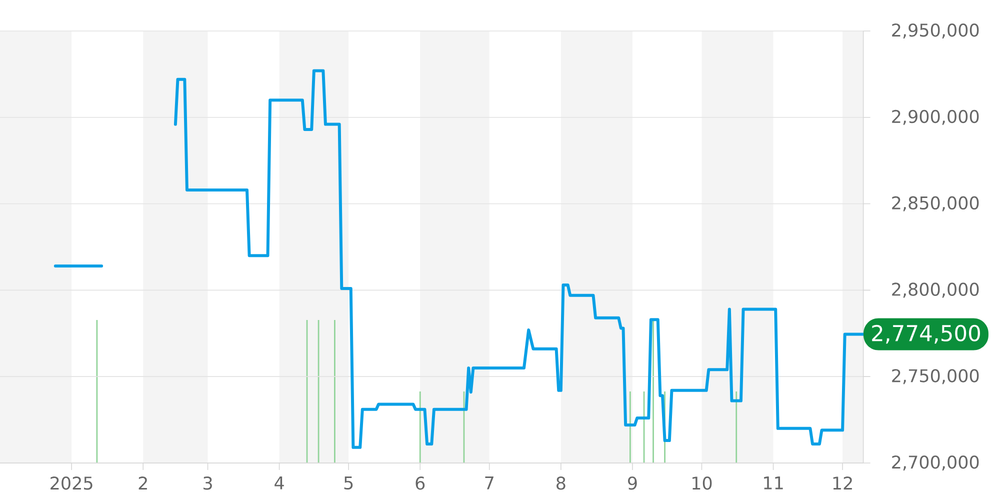 The image size is (1000, 500). I want to click on x-tick-label: 2, so click(142, 483).